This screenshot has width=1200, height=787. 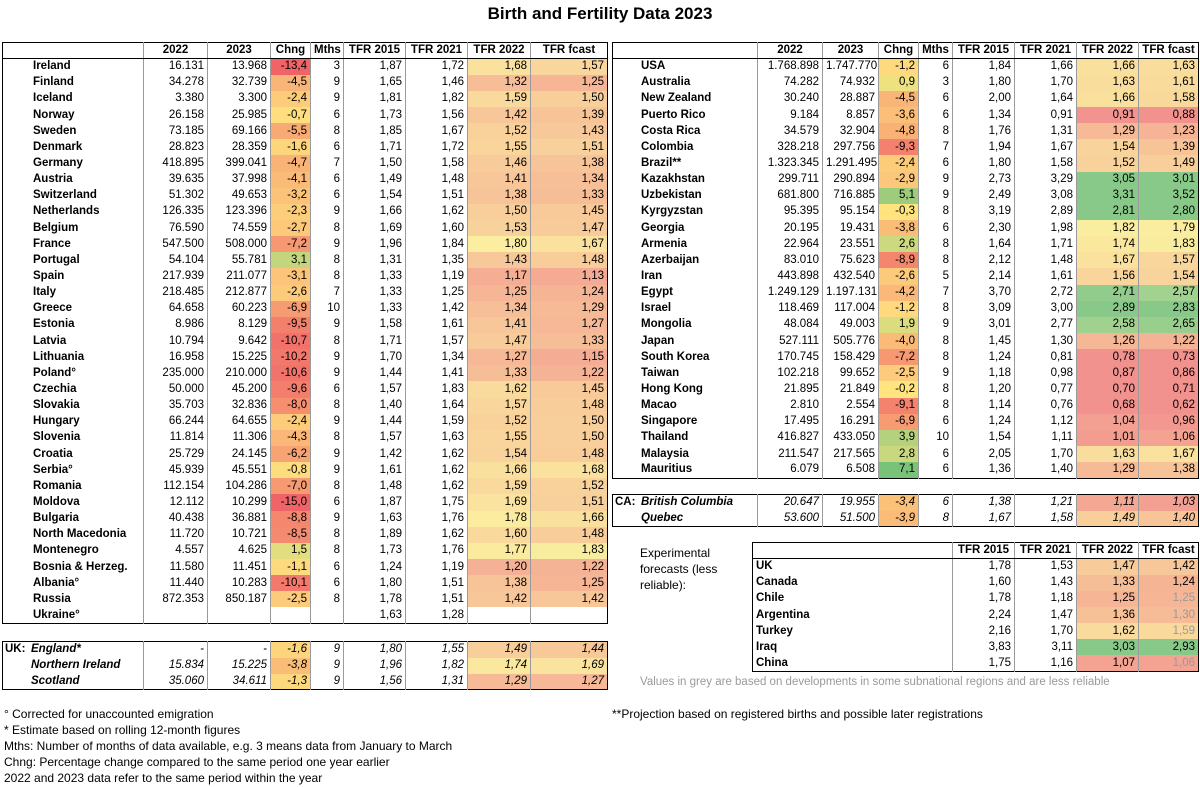 I want to click on country-name: Turkey, so click(x=774, y=630).